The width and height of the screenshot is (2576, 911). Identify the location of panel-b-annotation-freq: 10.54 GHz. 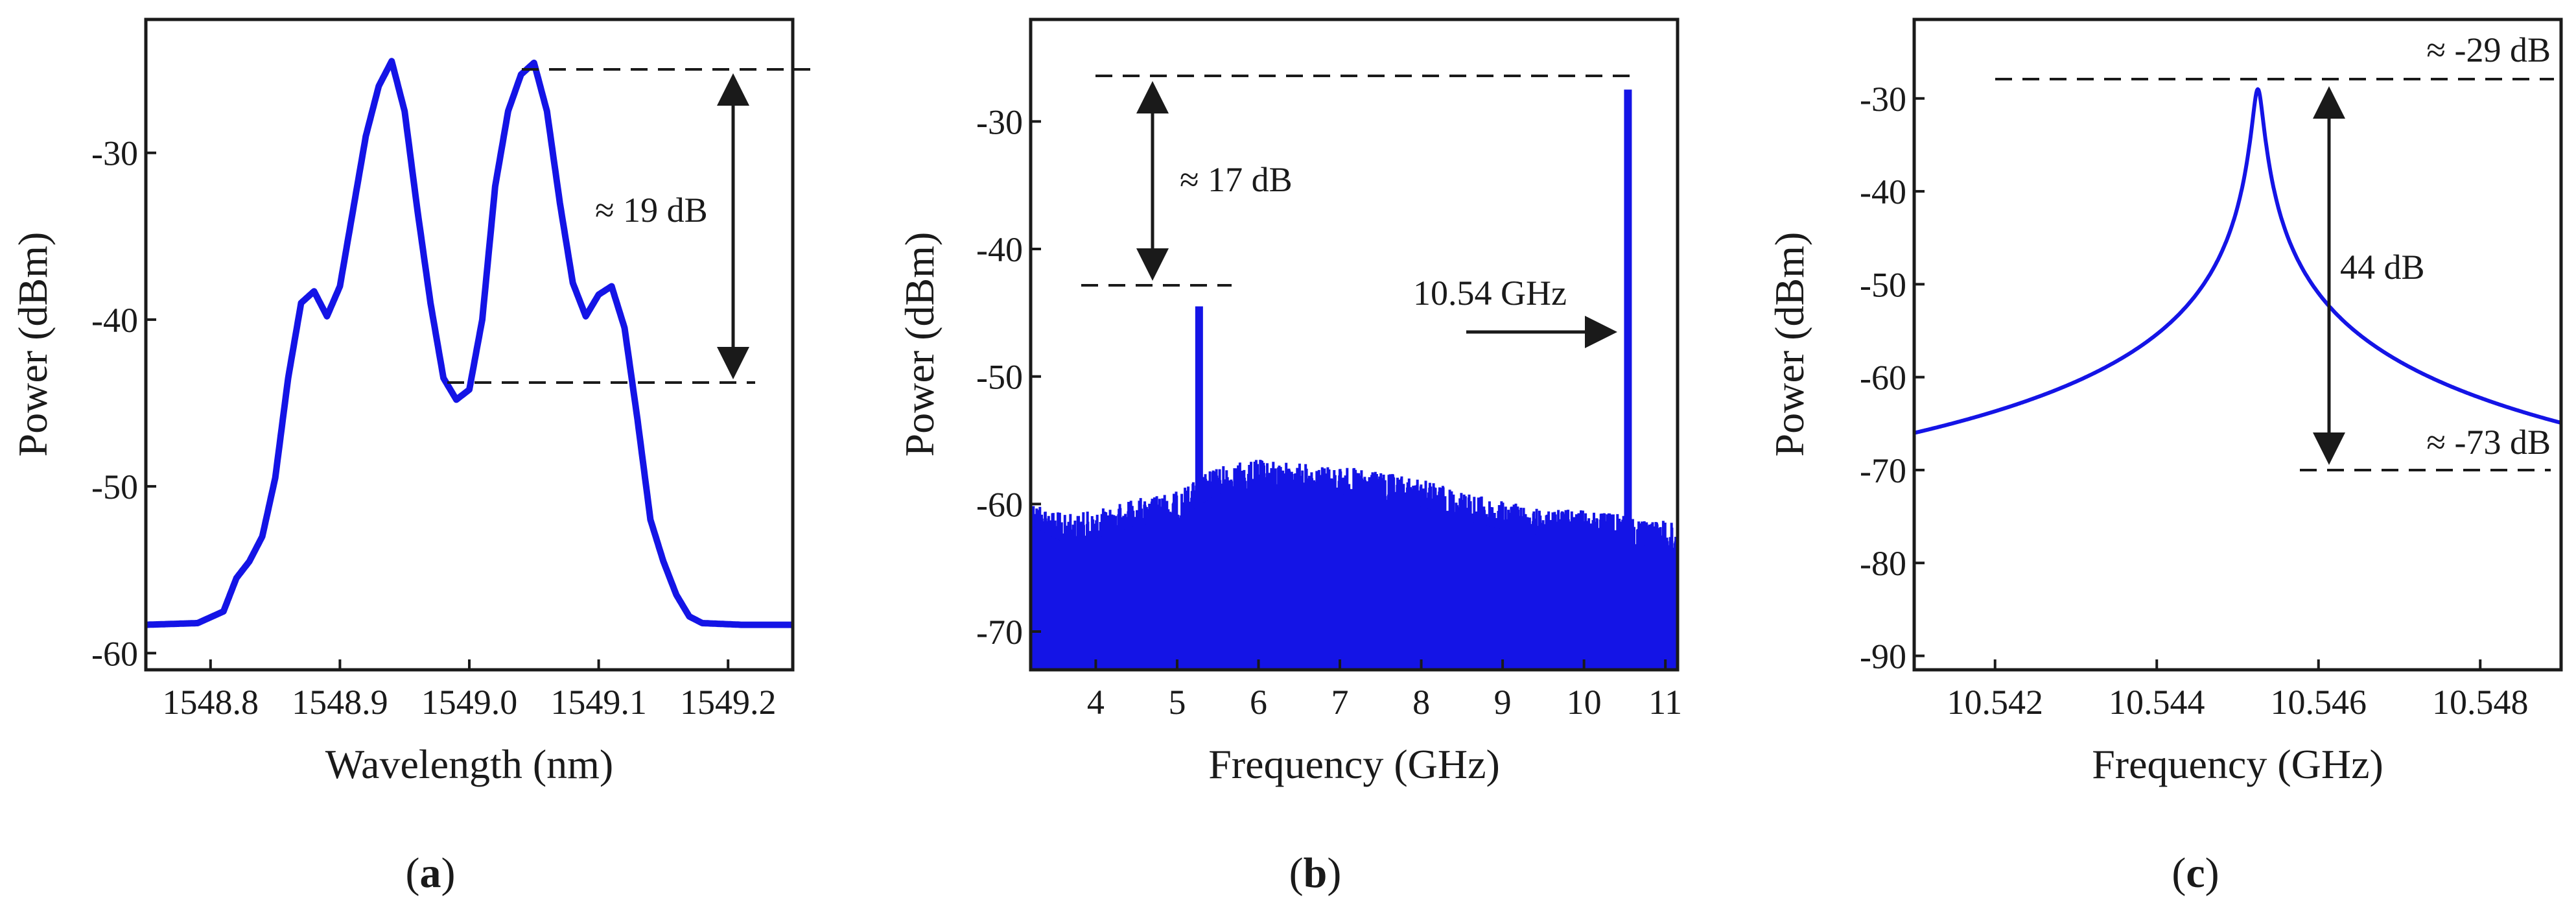
(1490, 293).